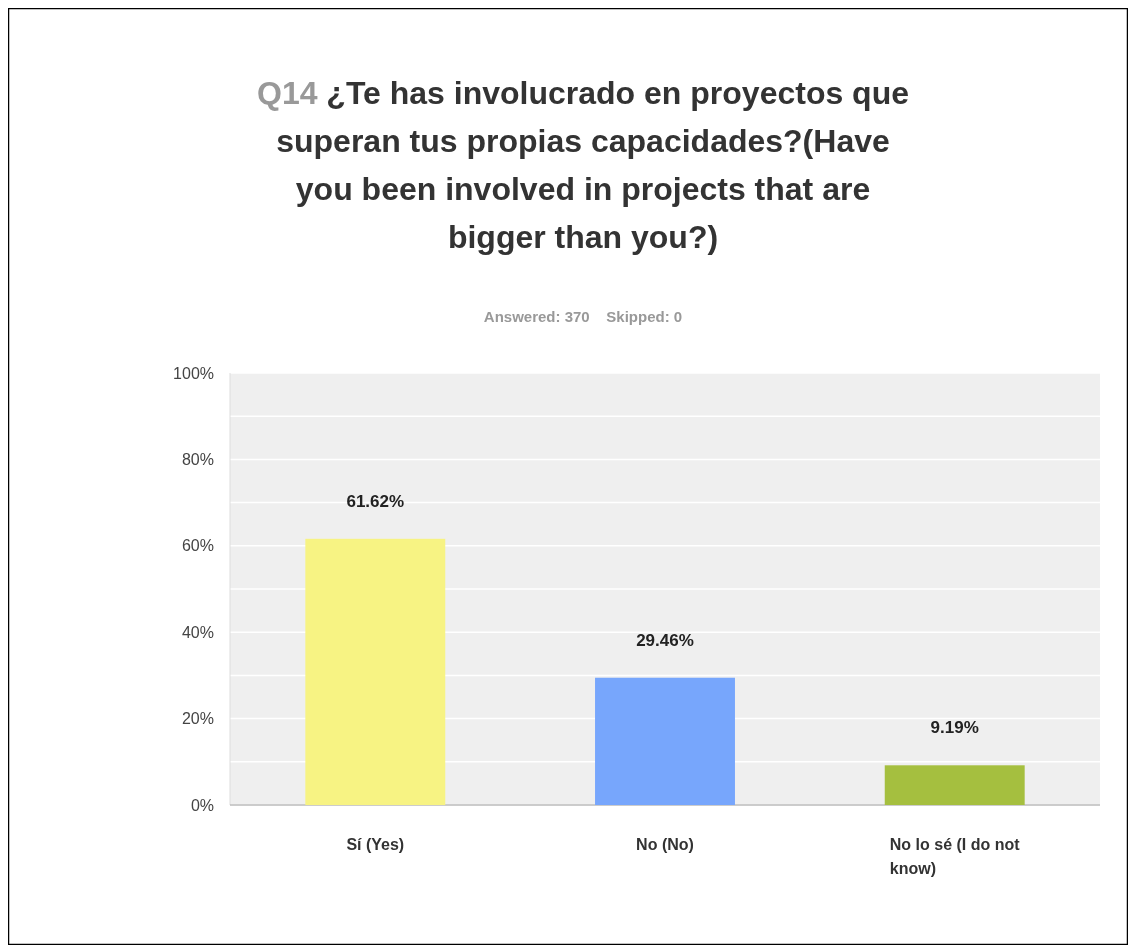  Describe the element at coordinates (583, 316) in the screenshot. I see `chart-subtitle: Answered: 370 Skipped: 0` at that location.